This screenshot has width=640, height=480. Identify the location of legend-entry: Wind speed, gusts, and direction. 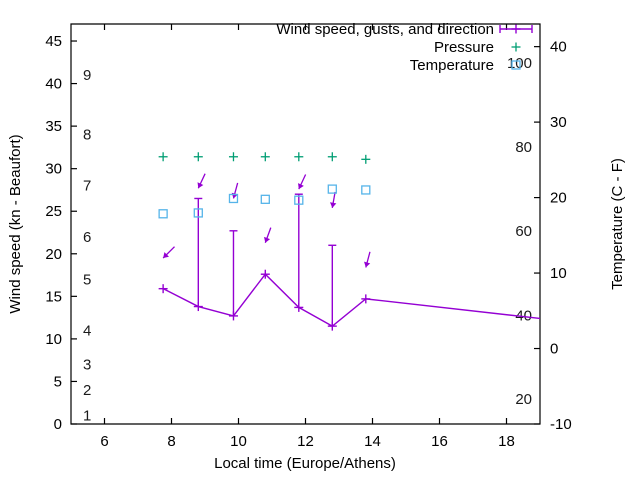
(404, 29).